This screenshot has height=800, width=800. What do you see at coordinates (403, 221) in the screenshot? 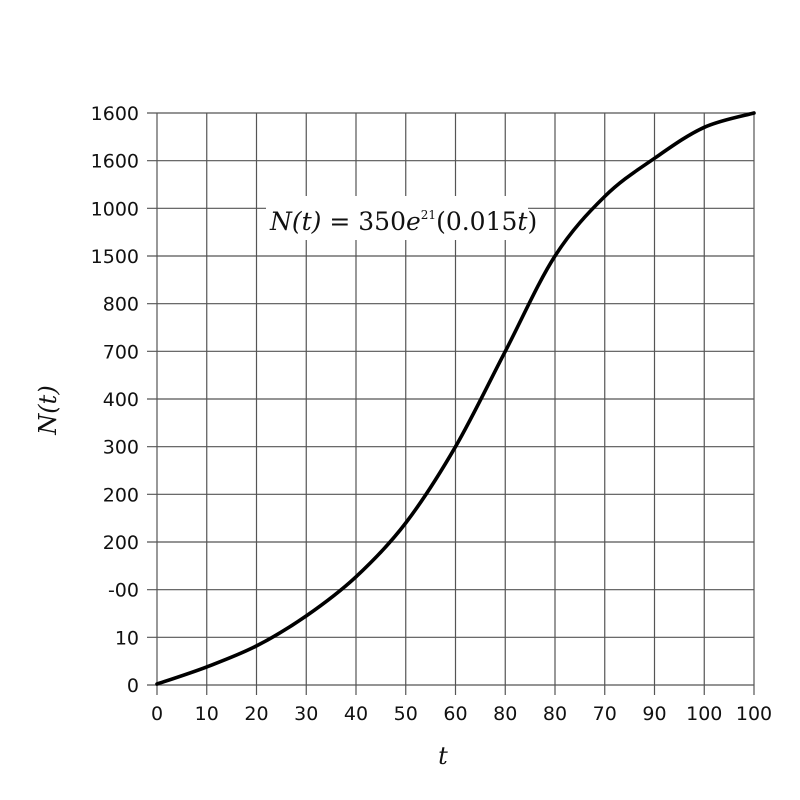
I see `equation-text: N(t) = 350e21(0.015t)` at bounding box center [403, 221].